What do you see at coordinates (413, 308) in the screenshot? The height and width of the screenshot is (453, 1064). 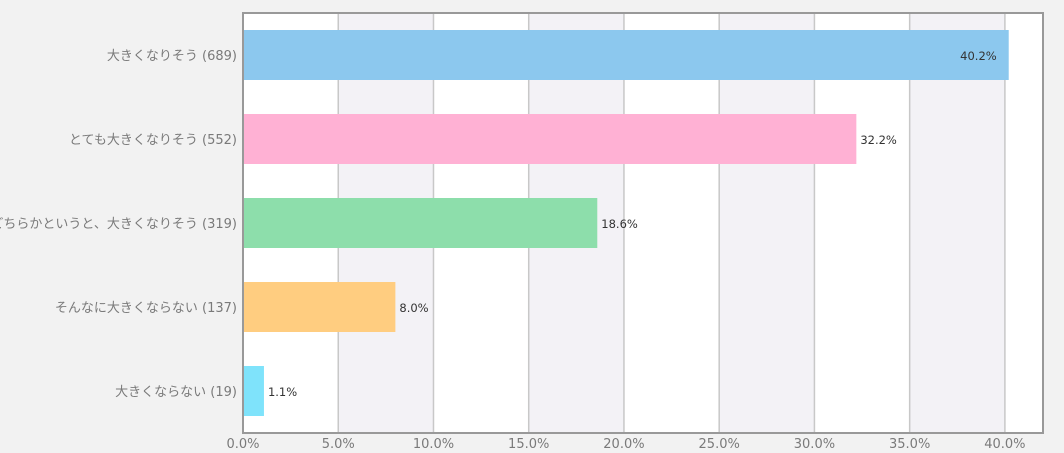 I see `value-label: 8.0%` at bounding box center [413, 308].